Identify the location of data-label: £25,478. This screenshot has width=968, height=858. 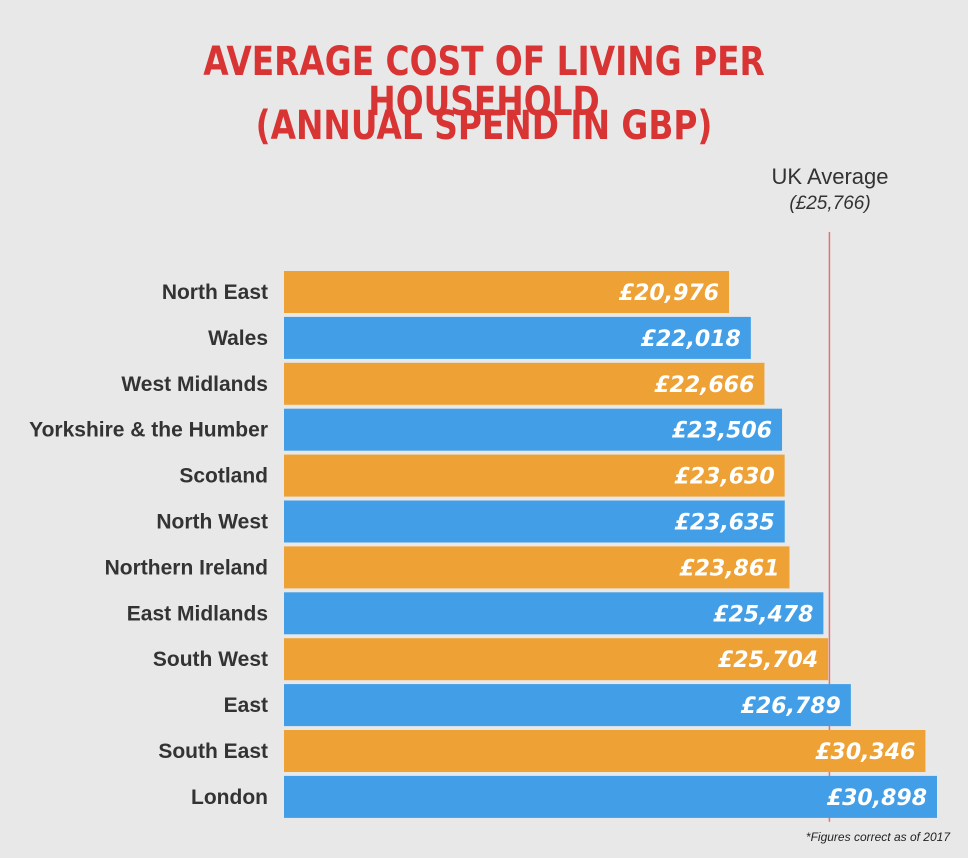
(763, 614).